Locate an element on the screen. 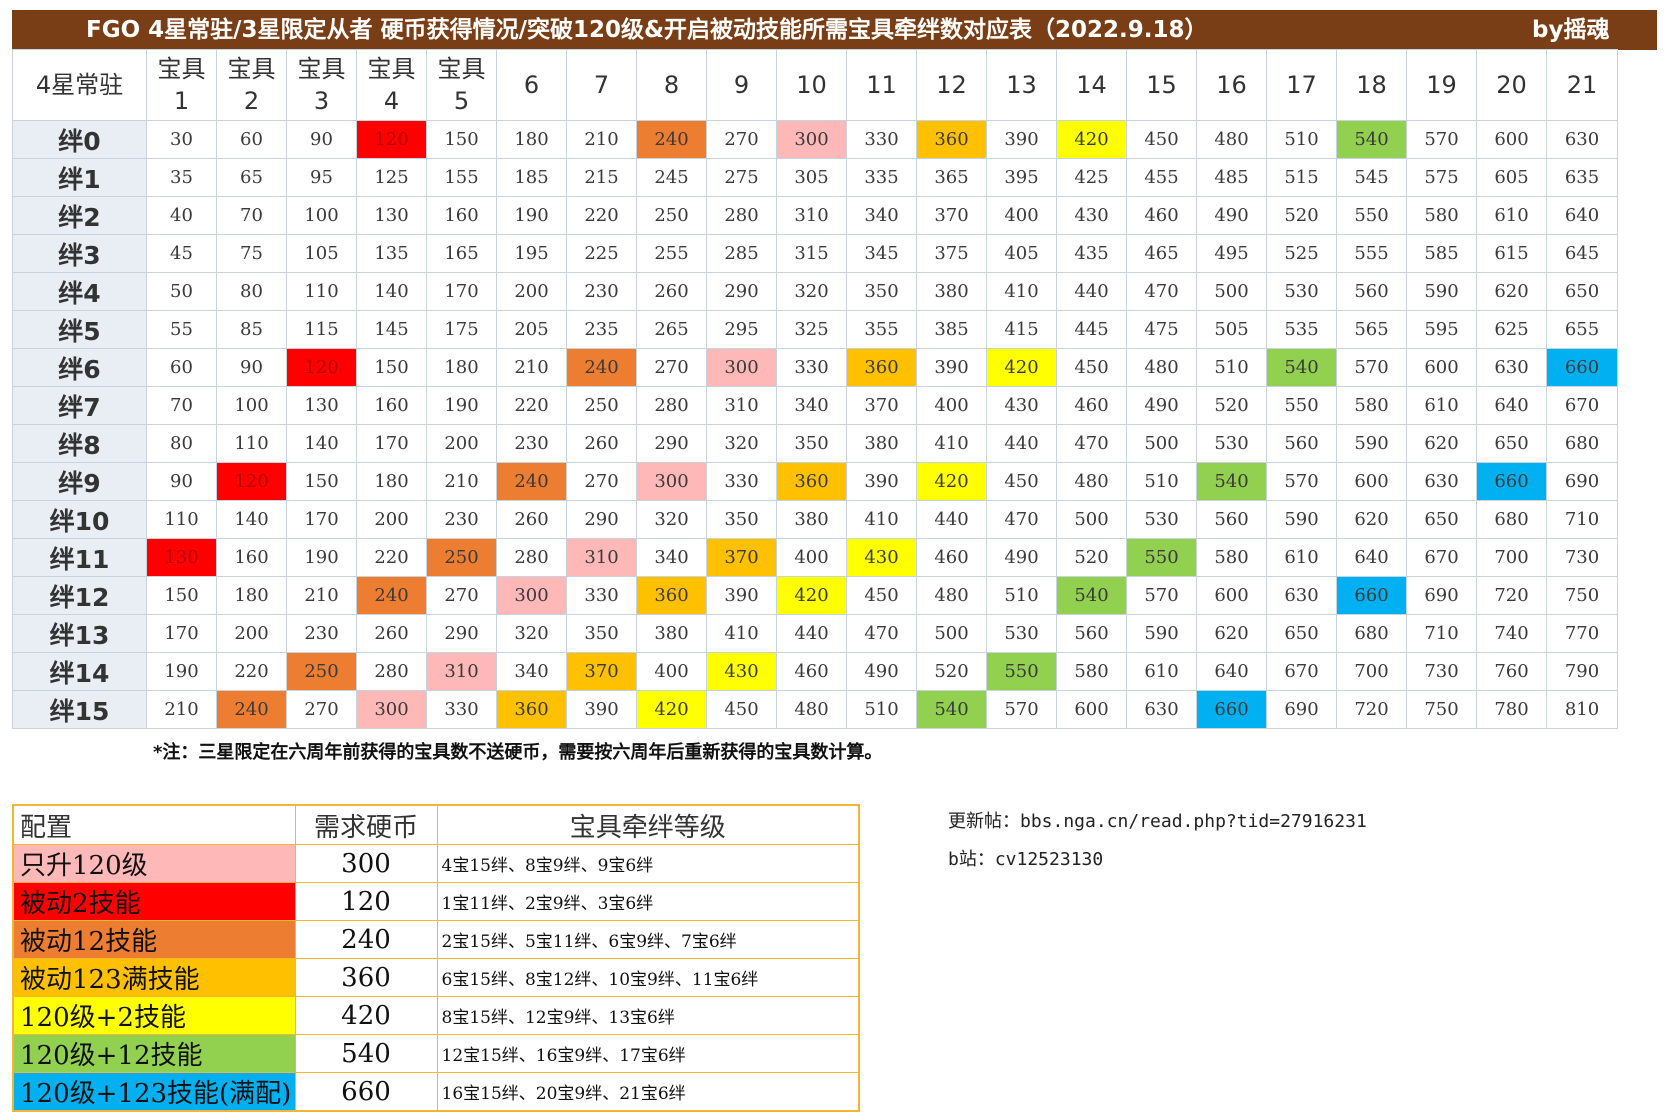 The width and height of the screenshot is (1675, 1112). coin-cell: 790 is located at coordinates (1582, 671).